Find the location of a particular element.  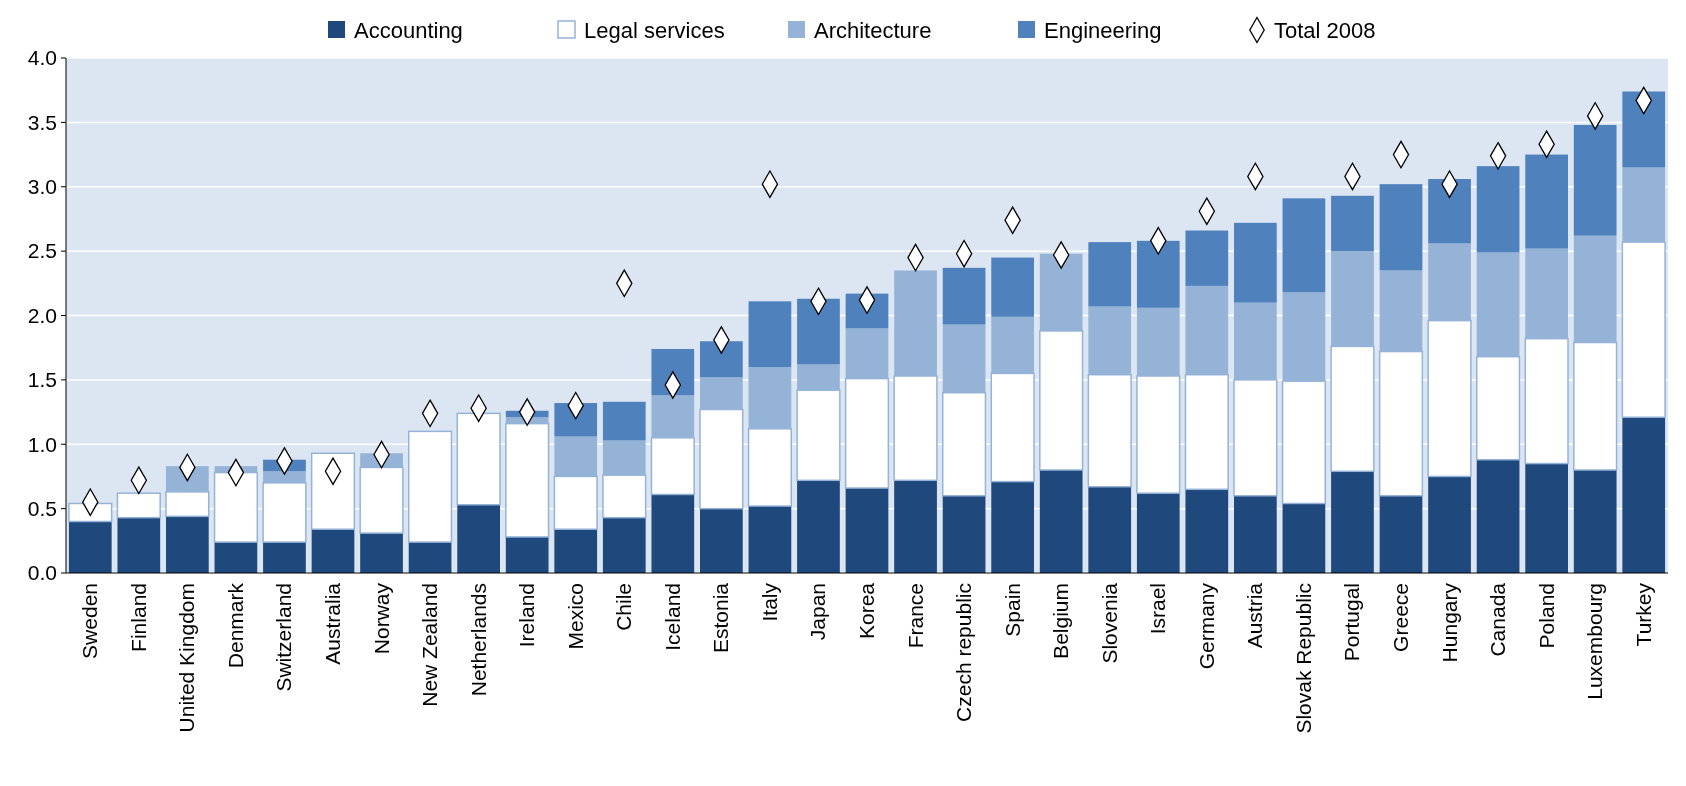

x-tick-label: Germany is located at coordinates (1206, 626).